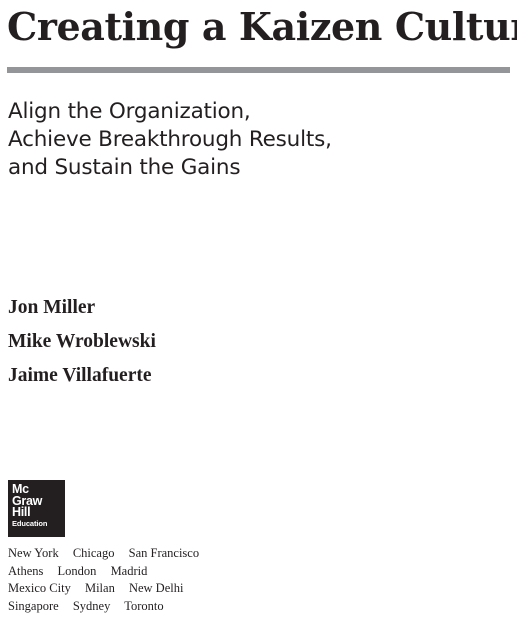  Describe the element at coordinates (39, 588) in the screenshot. I see `city-name: Mexico City` at that location.